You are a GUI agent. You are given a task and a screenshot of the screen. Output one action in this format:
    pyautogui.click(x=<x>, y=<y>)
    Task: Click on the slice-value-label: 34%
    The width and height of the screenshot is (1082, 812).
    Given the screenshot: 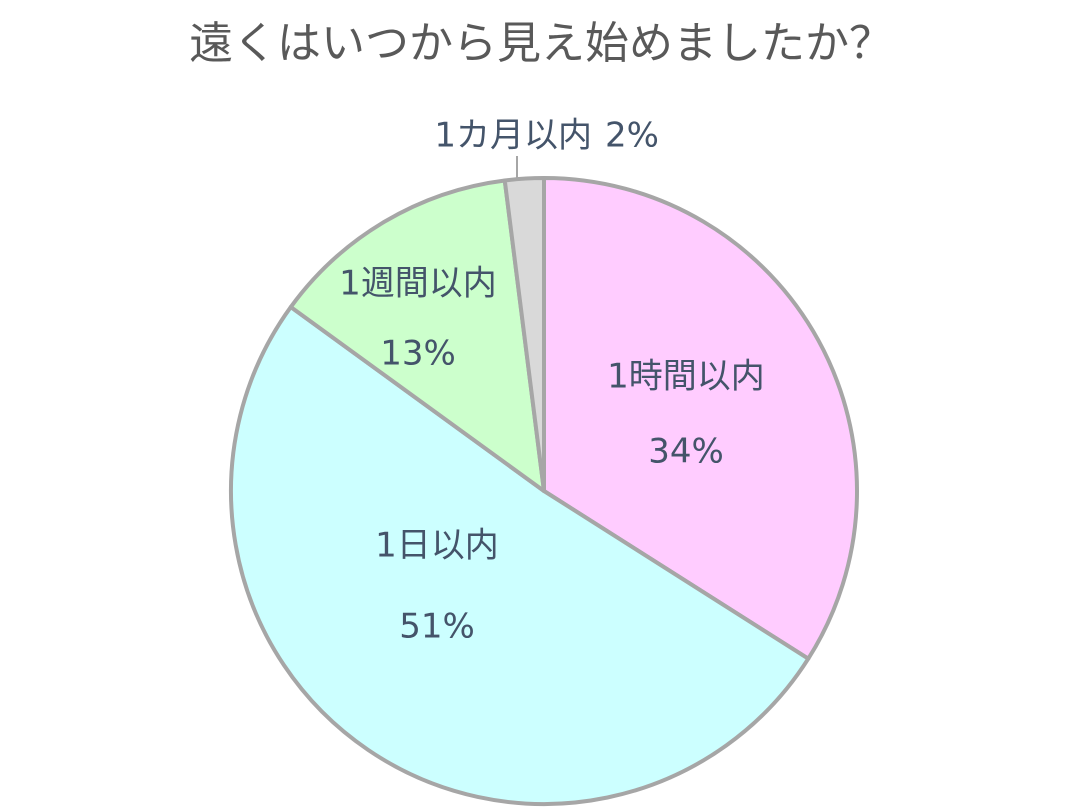 What is the action you would take?
    pyautogui.click(x=686, y=452)
    